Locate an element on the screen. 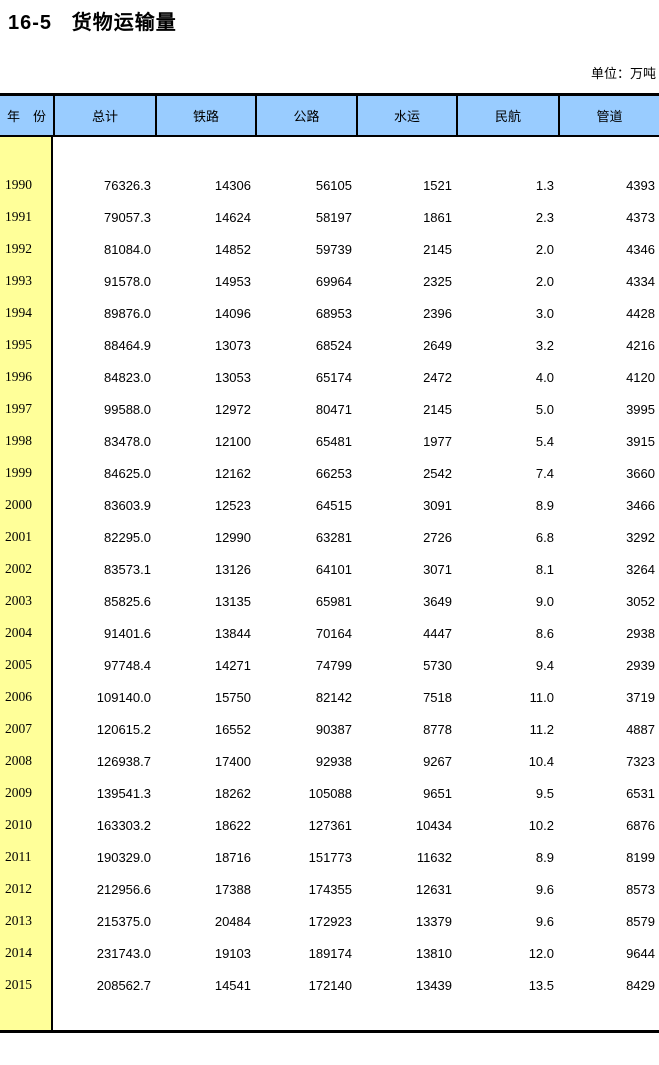 Image resolution: width=659 pixels, height=1065 pixels. table-row: 2011 190329.0 18716 151773 11632 8.9 8199 is located at coordinates (329, 857).